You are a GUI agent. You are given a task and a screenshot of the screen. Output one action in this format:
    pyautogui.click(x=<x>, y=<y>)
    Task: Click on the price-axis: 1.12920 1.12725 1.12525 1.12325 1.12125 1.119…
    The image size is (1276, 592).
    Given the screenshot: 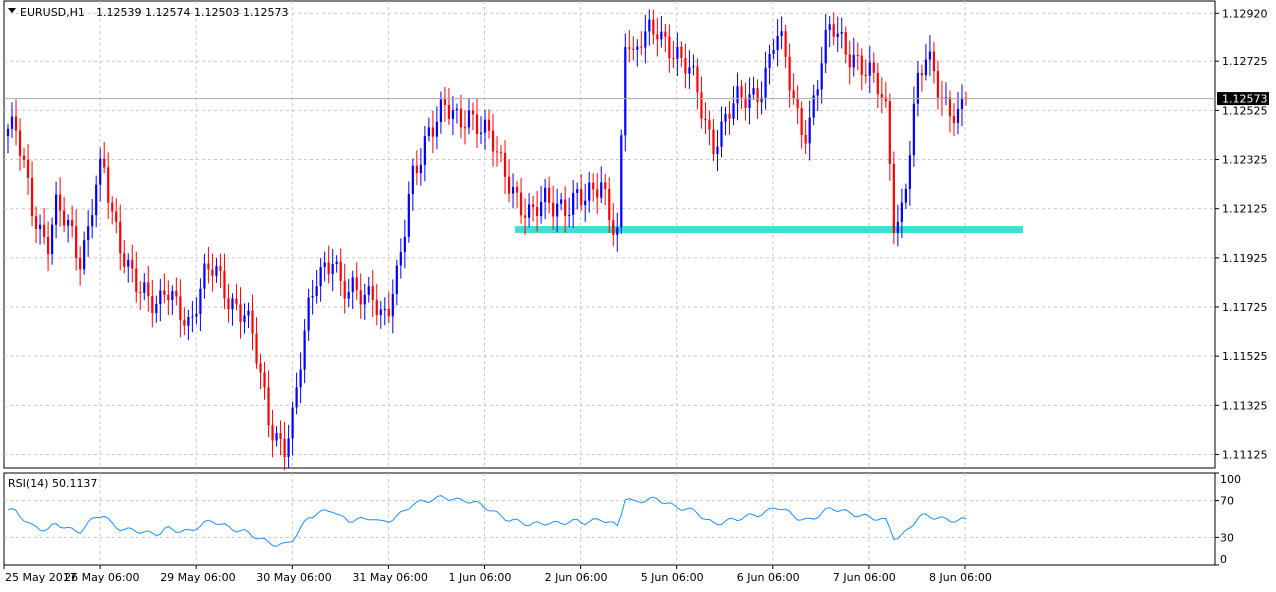 What is the action you would take?
    pyautogui.click(x=1241, y=234)
    